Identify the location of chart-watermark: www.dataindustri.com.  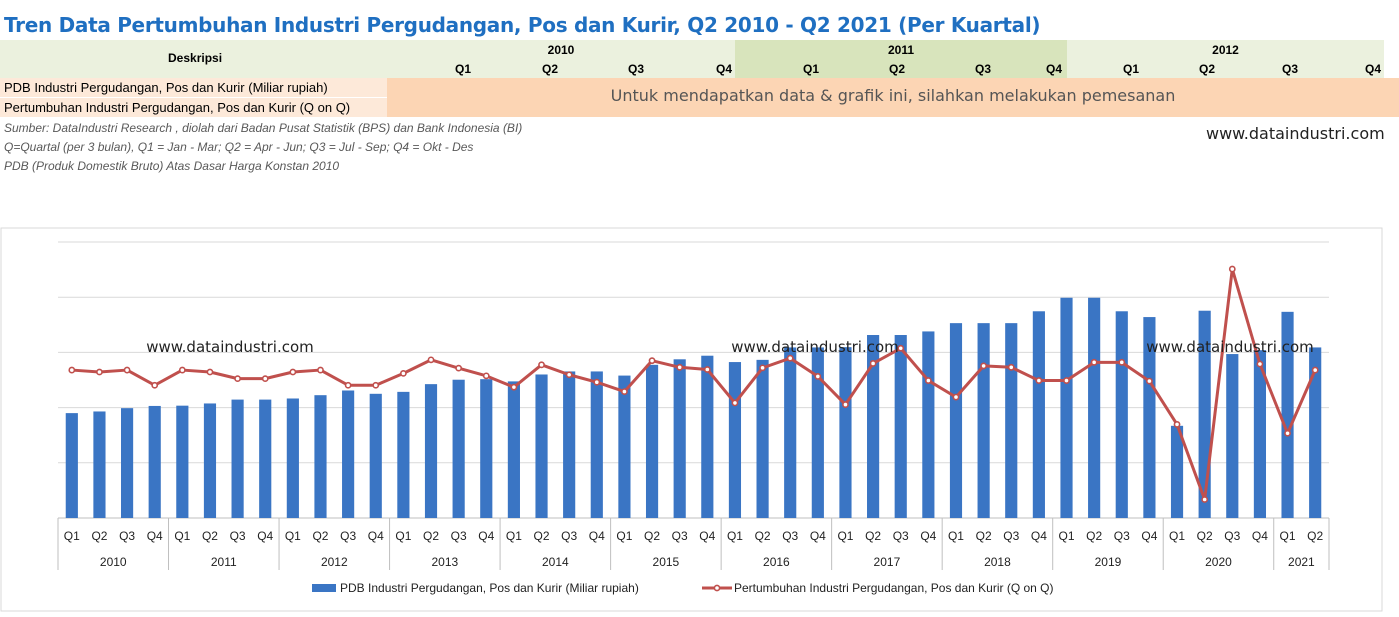
(1230, 347).